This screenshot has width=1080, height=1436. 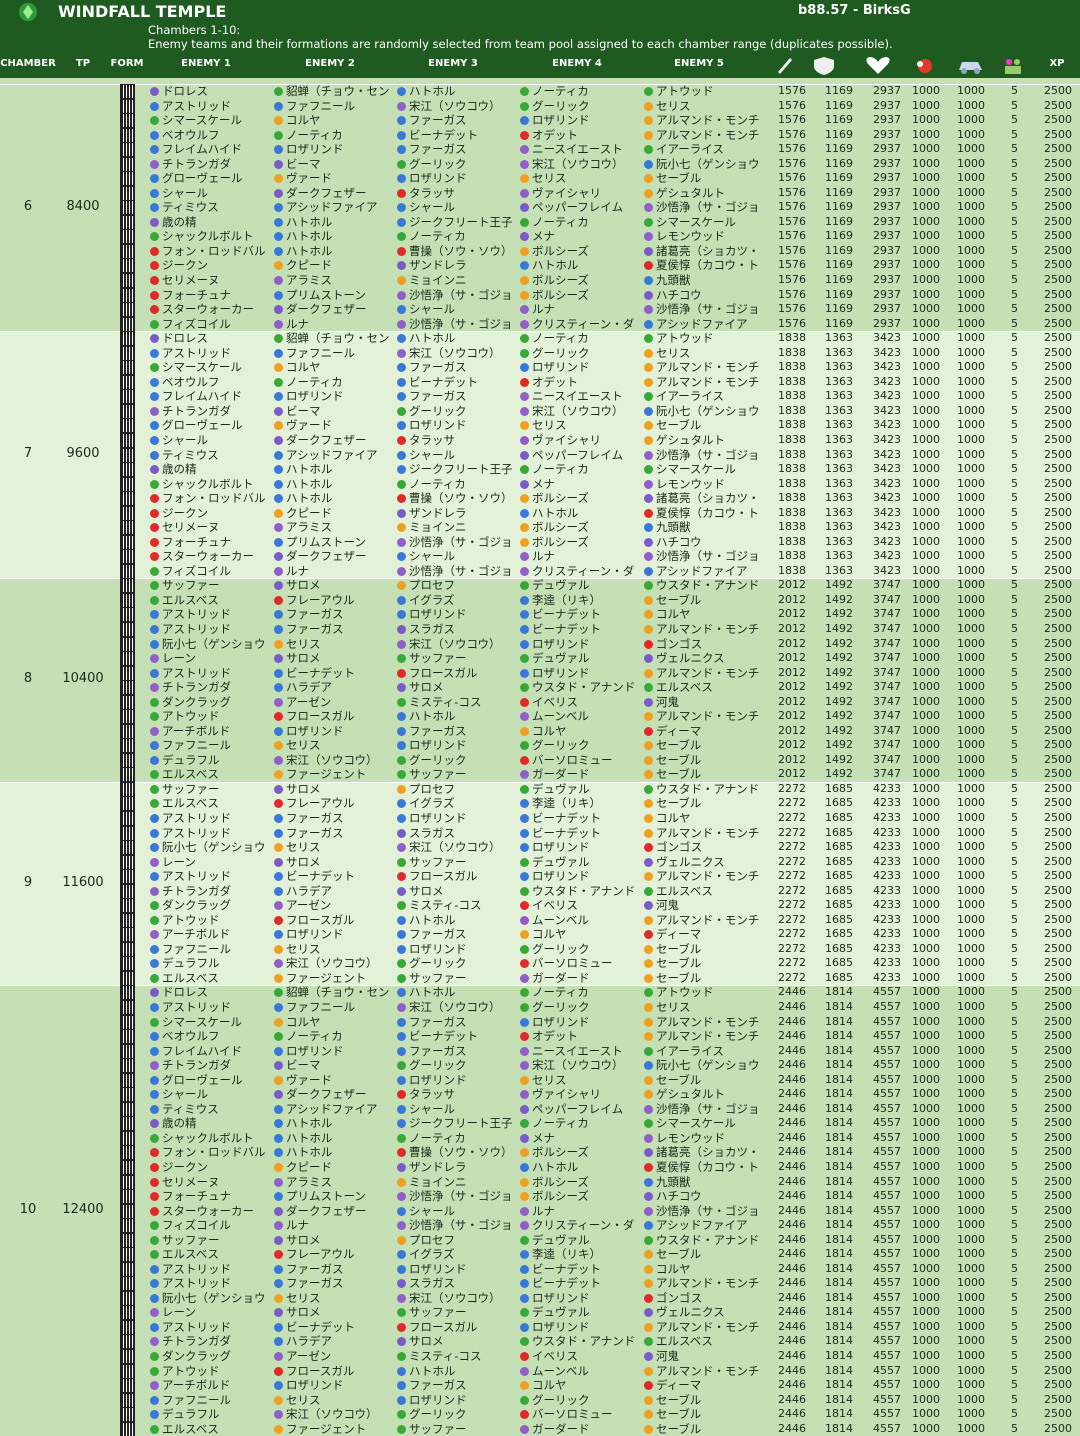 What do you see at coordinates (792, 1181) in the screenshot?
I see `stat-value: 2446` at bounding box center [792, 1181].